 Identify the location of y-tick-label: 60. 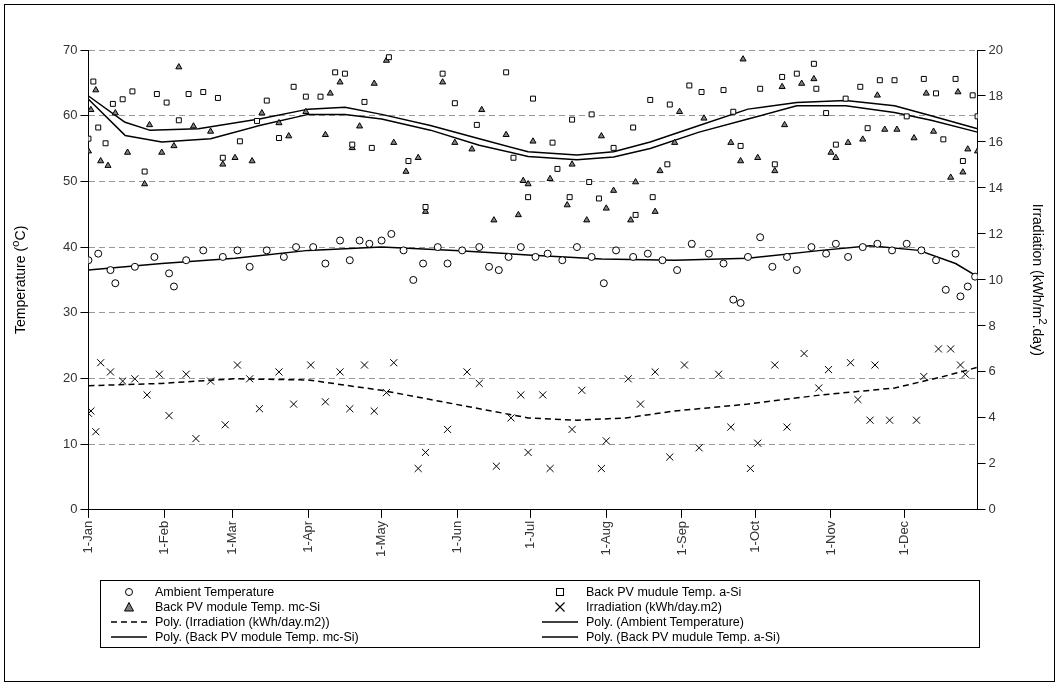
(70, 115).